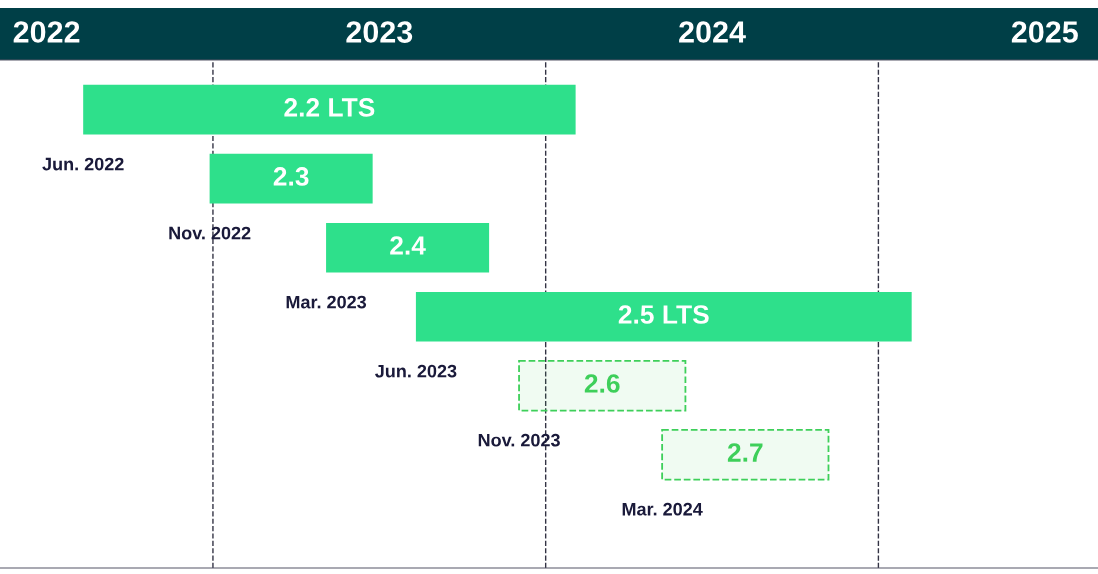  What do you see at coordinates (662, 509) in the screenshot?
I see `text: Mar. 2024` at bounding box center [662, 509].